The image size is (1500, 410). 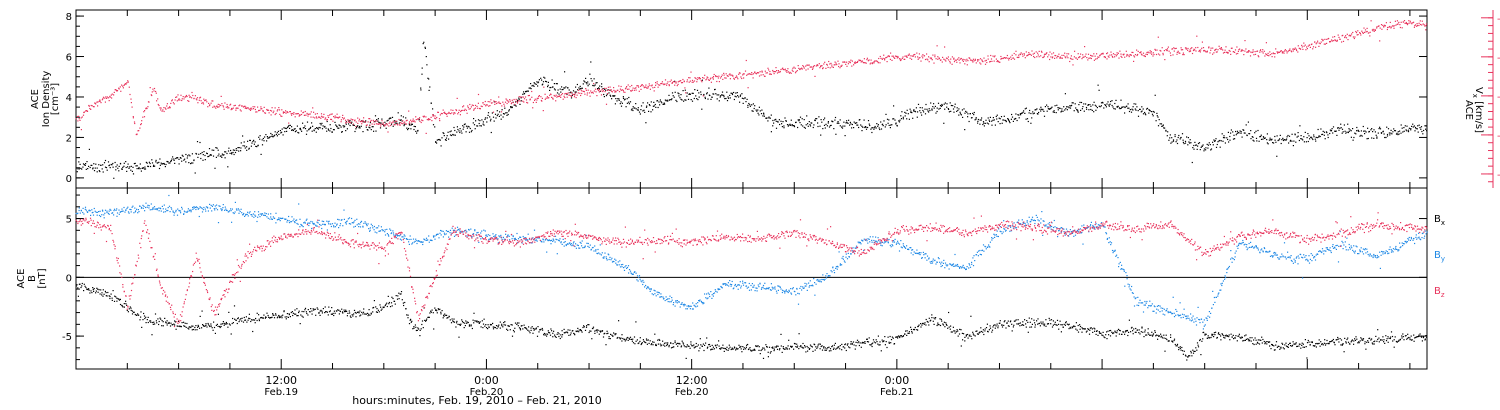 What do you see at coordinates (55, 99) in the screenshot?
I see `left-axis-unit: [cm⁻³]` at bounding box center [55, 99].